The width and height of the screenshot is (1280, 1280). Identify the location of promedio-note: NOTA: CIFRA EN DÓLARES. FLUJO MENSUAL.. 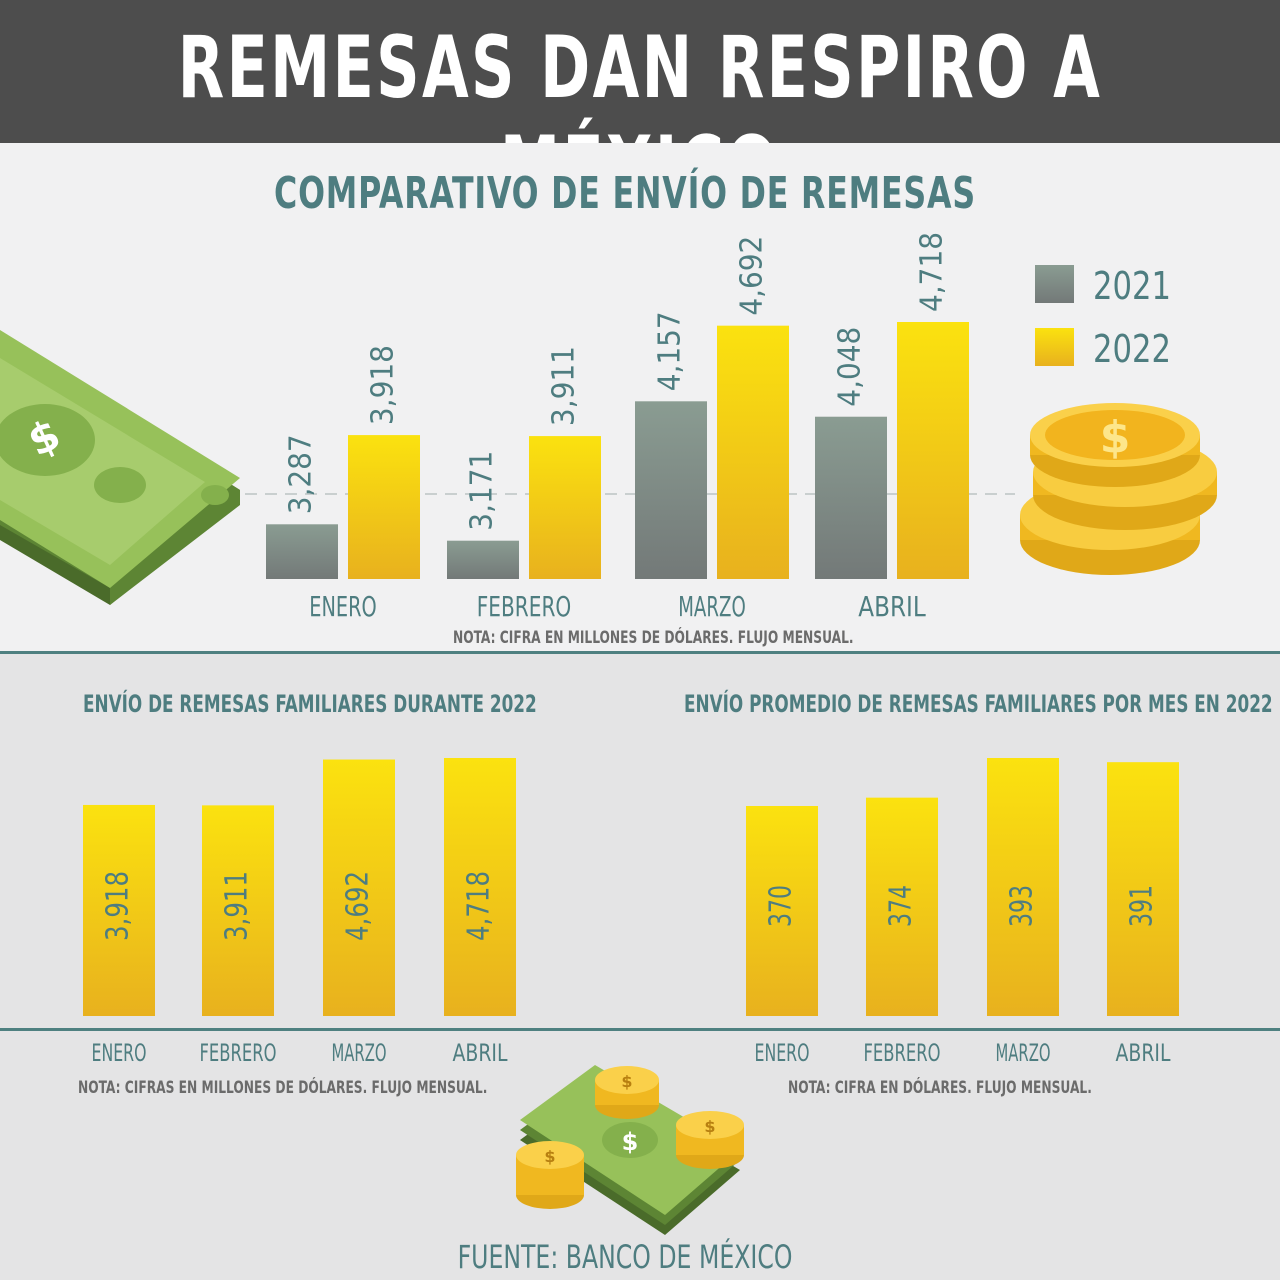
(940, 1088).